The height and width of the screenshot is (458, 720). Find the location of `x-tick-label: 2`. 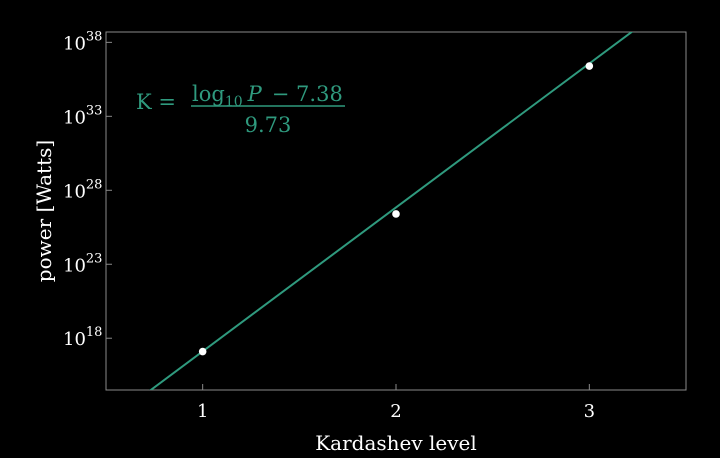

x-tick-label: 2 is located at coordinates (395, 411).